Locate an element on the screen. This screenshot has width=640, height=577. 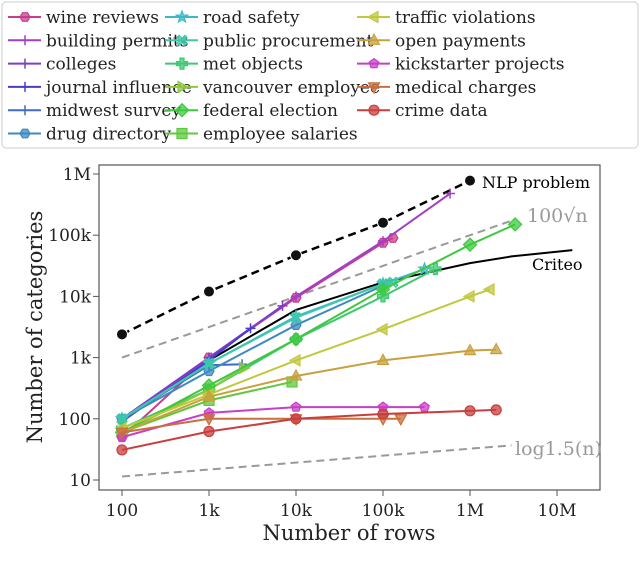
legend-item: kickstarter projects is located at coordinates (460, 65).